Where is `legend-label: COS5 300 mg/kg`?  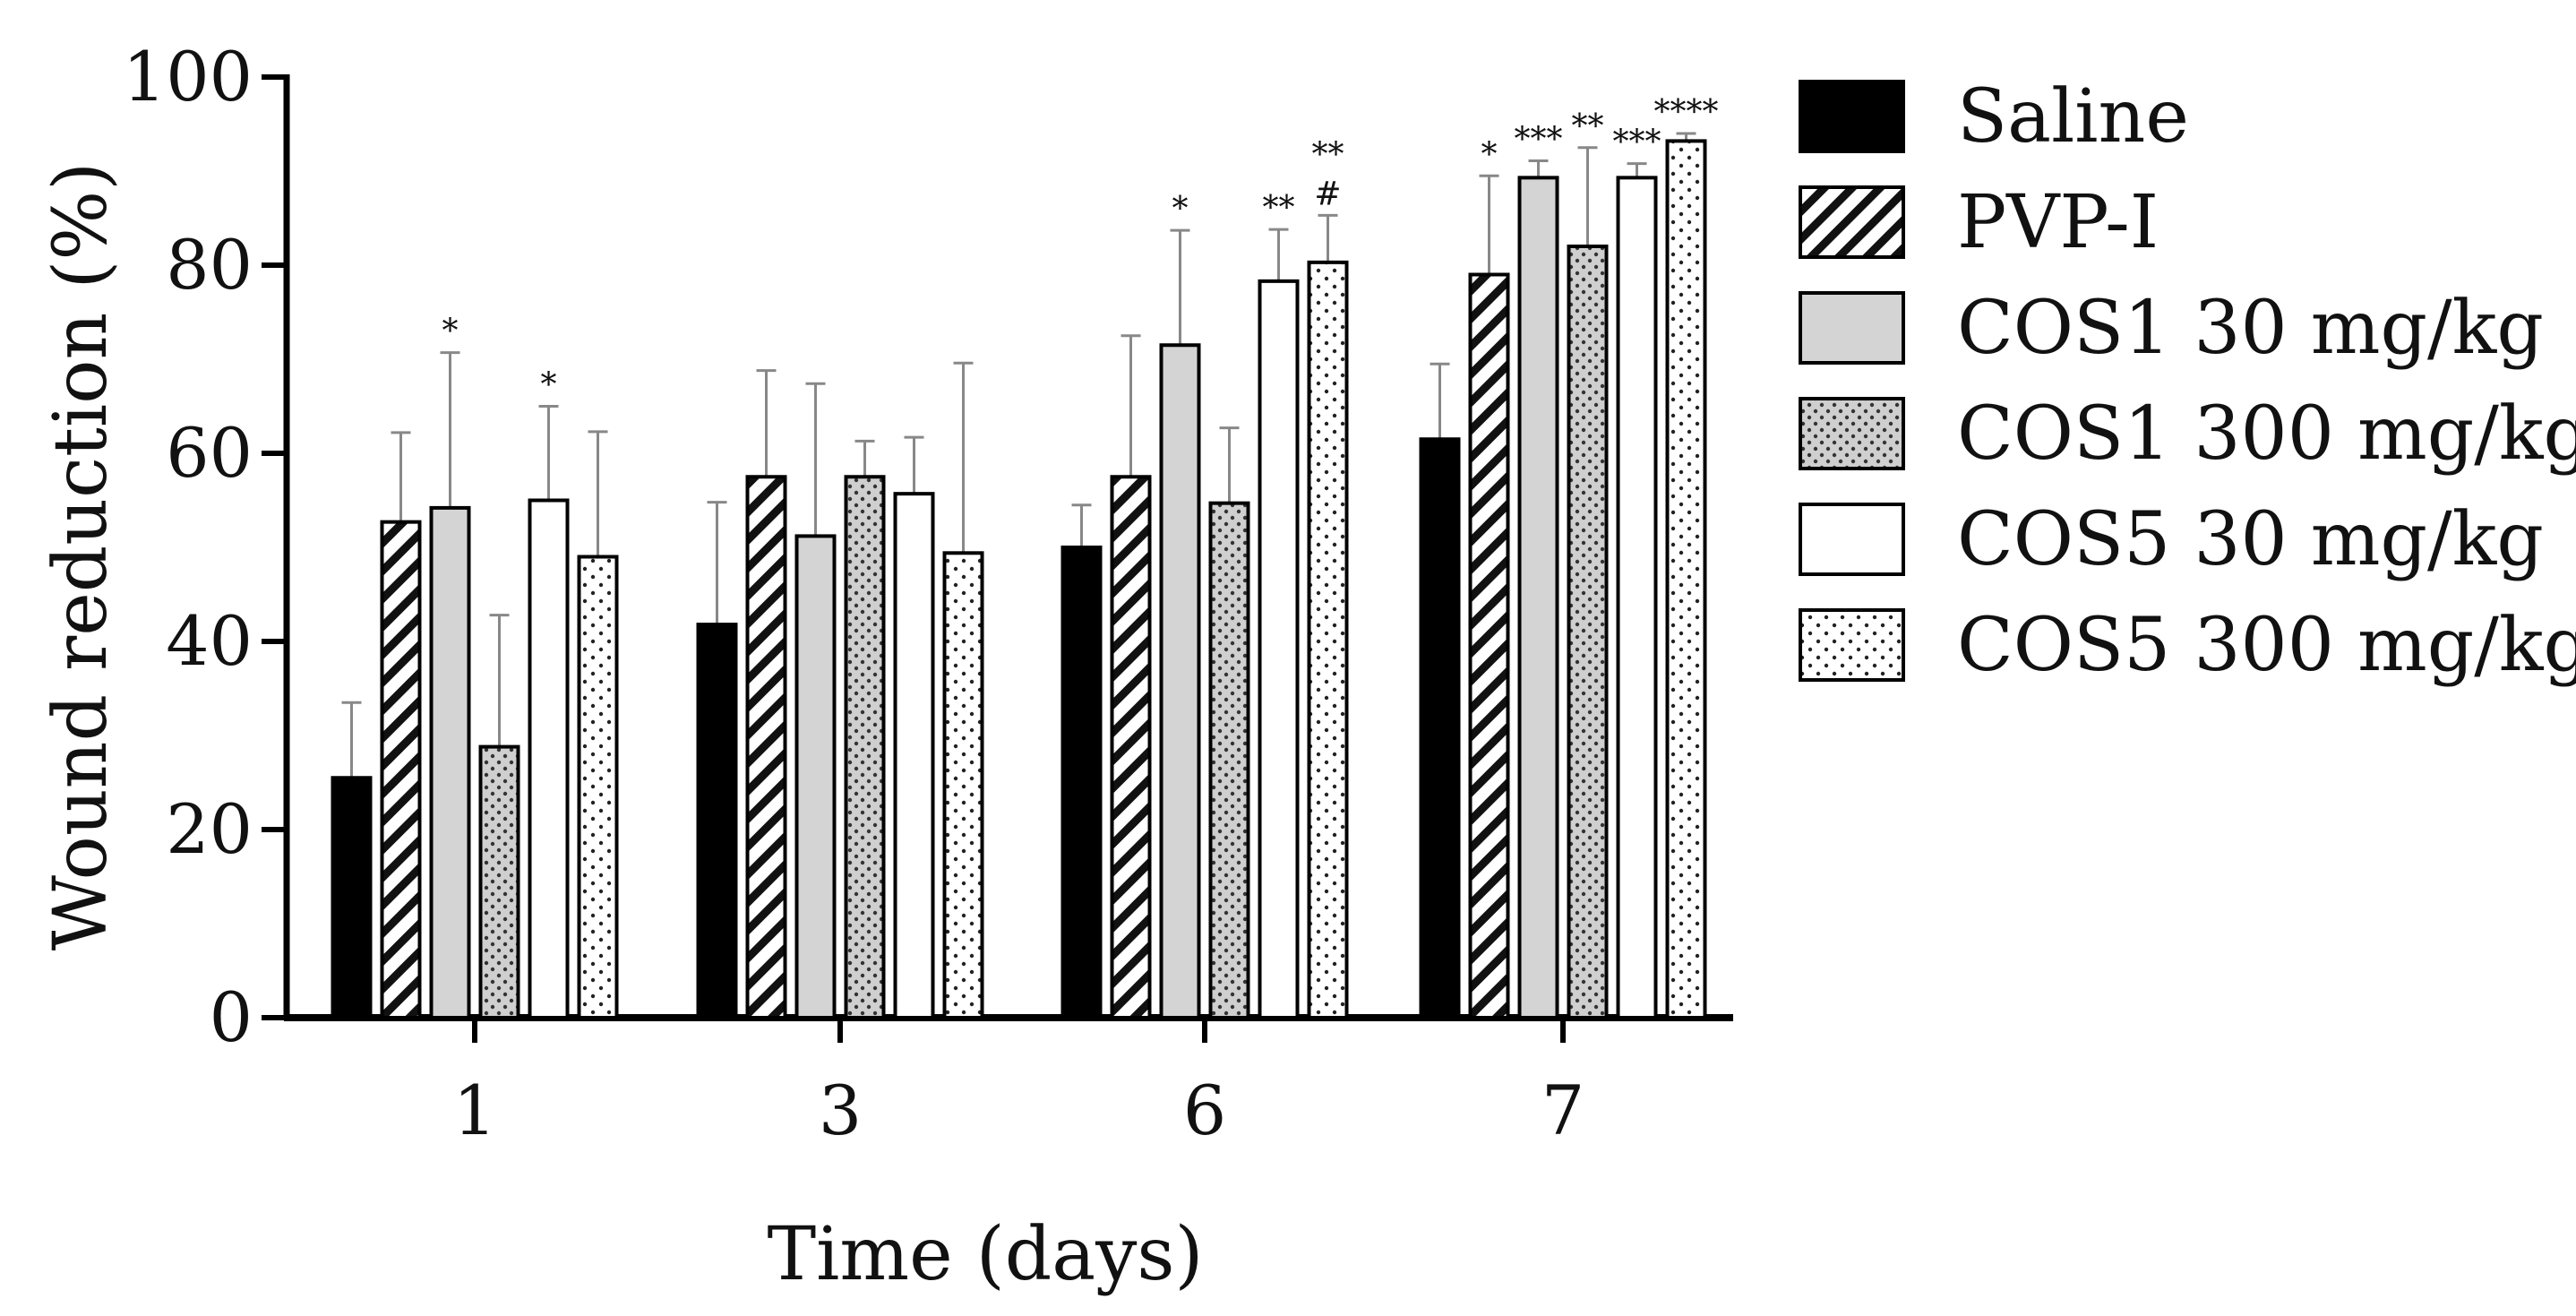
legend-label: COS5 300 mg/kg is located at coordinates (2266, 646).